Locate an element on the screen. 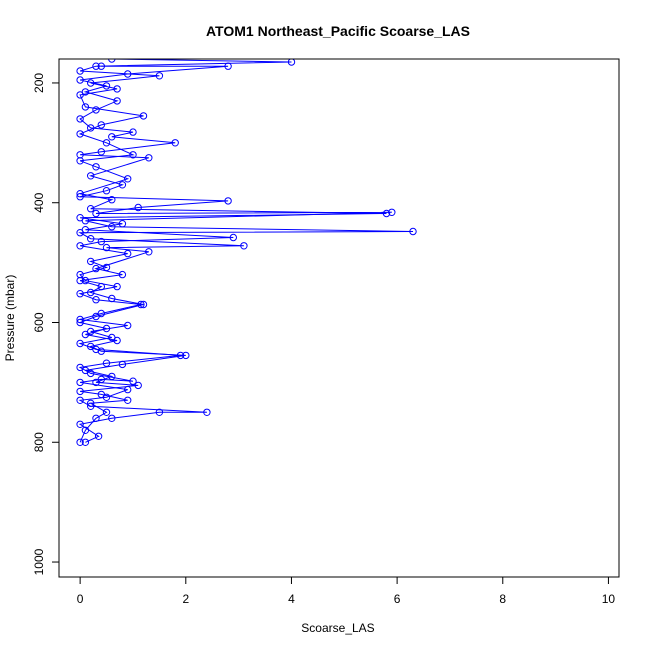 The width and height of the screenshot is (650, 650). x-axis: 0 2 4 6 8 10 is located at coordinates (346, 591).